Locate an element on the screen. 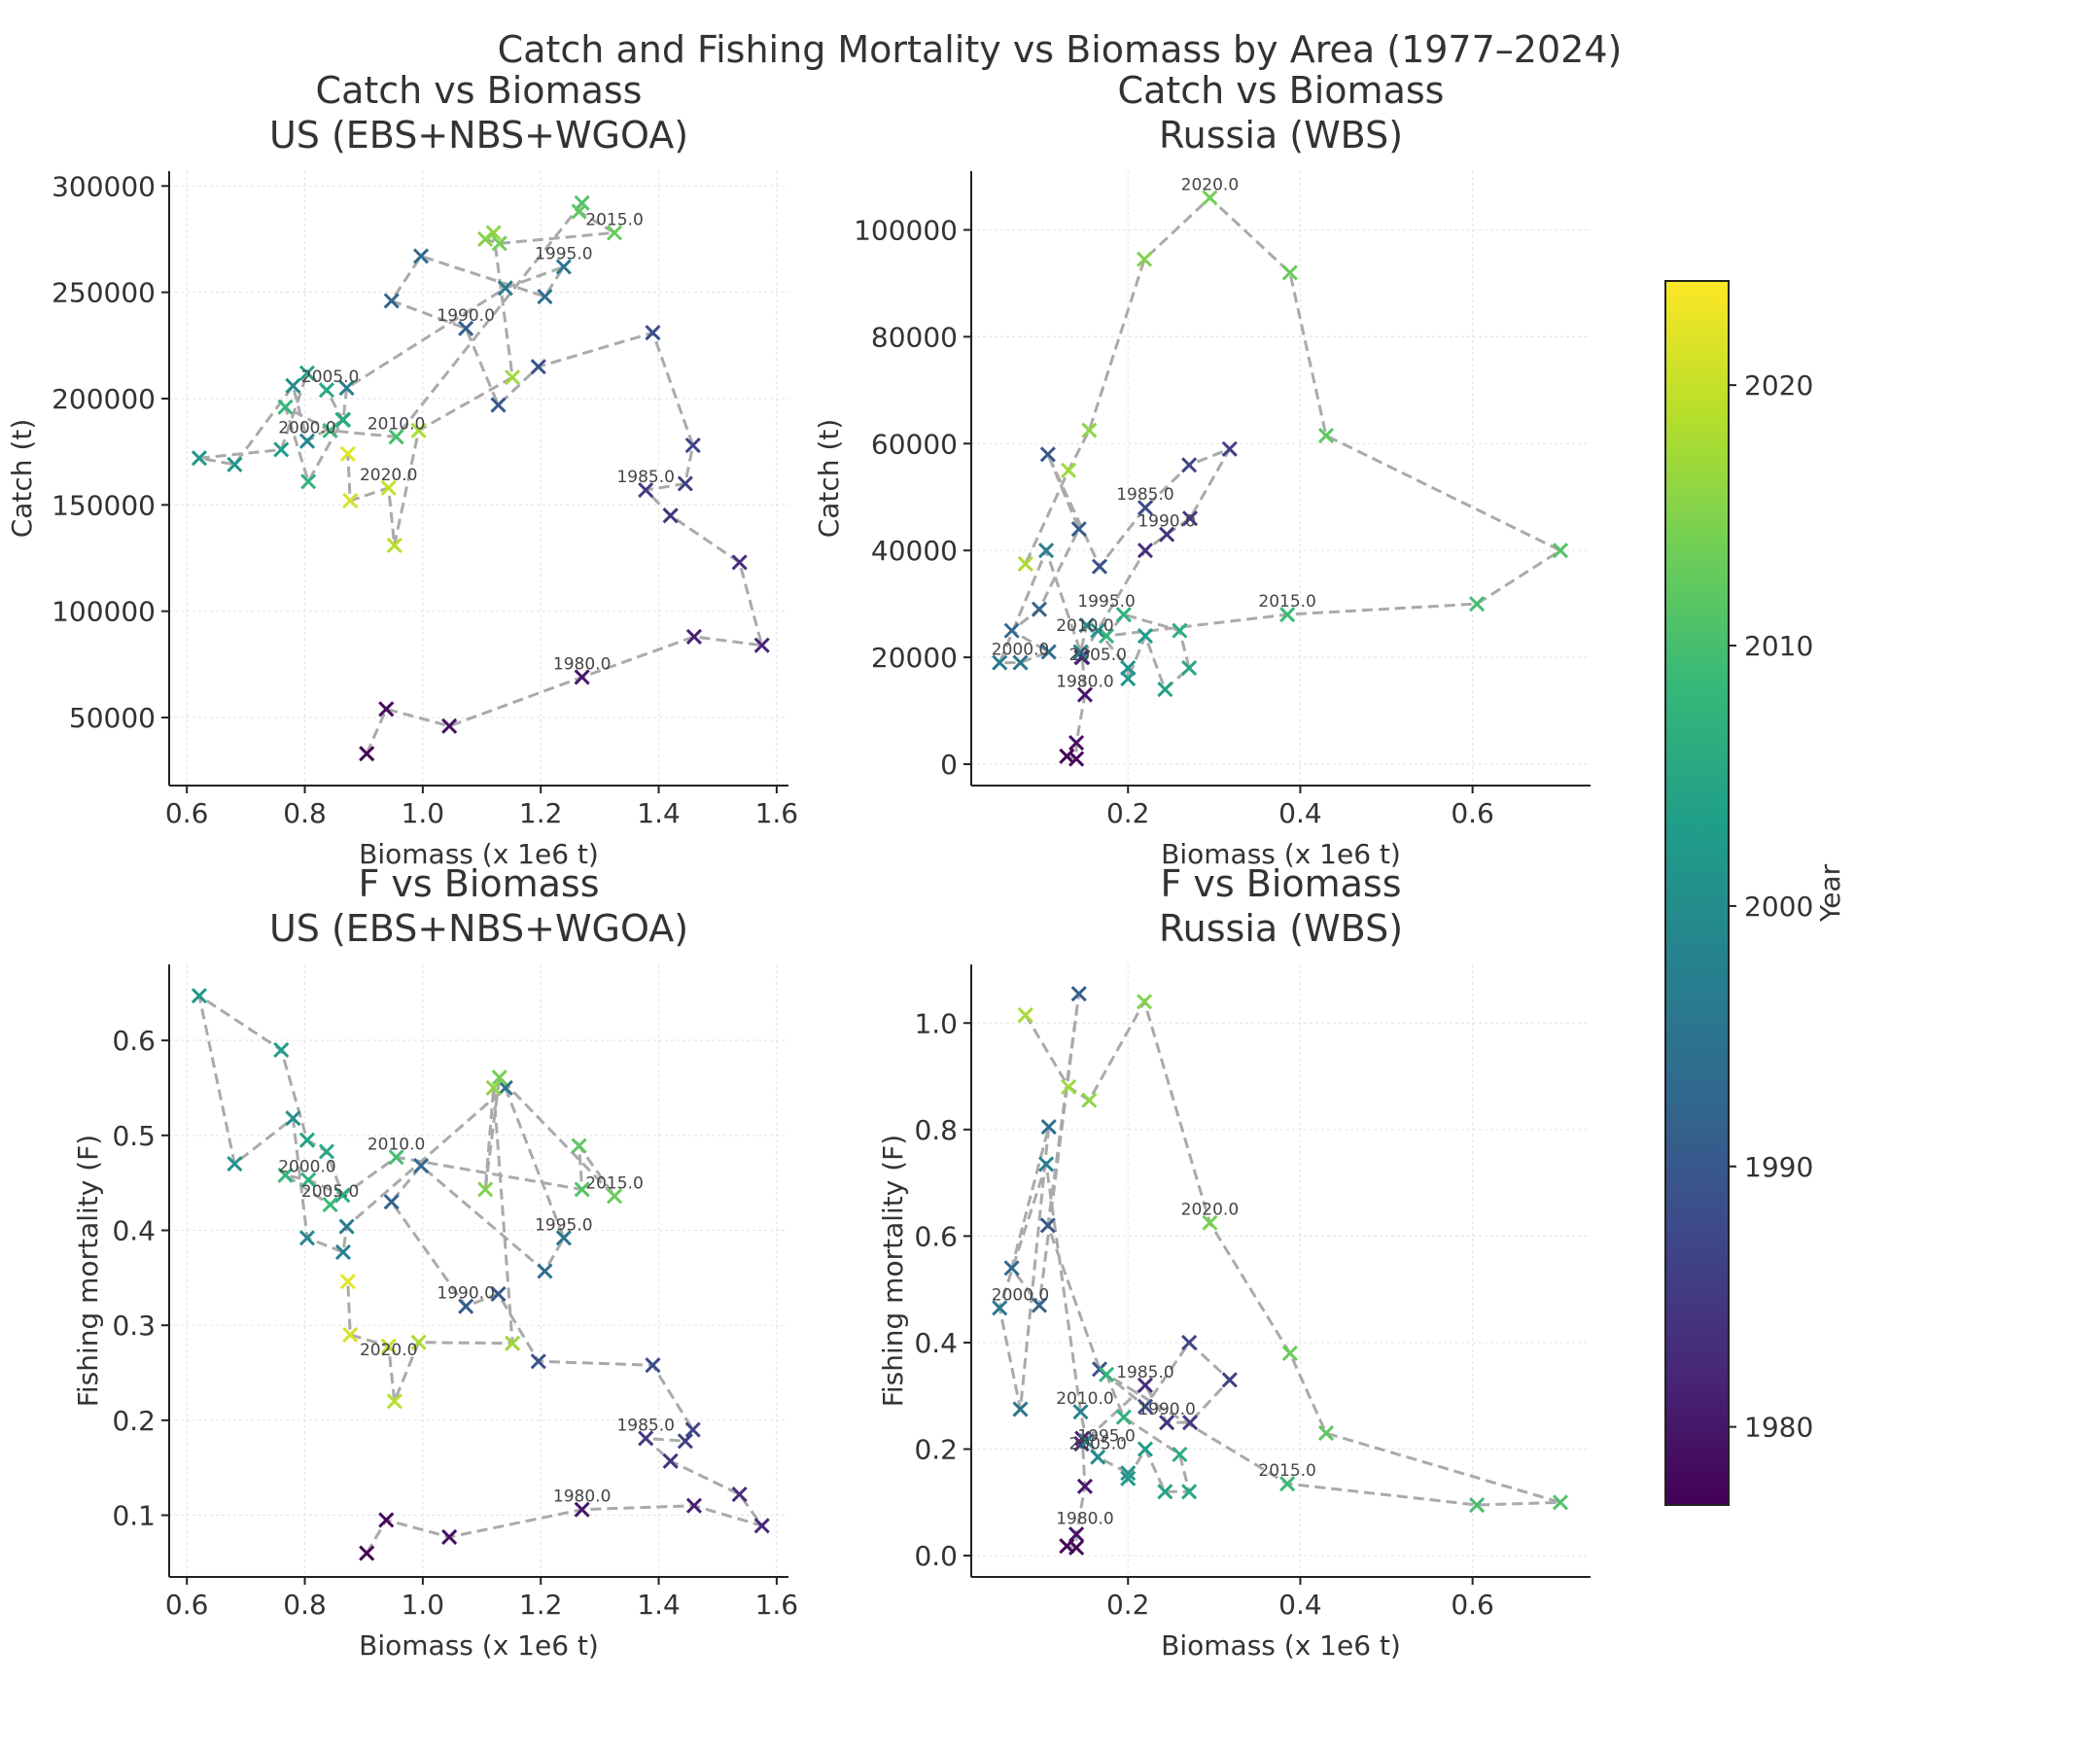  y-tick-label: 50000 is located at coordinates (112, 718).